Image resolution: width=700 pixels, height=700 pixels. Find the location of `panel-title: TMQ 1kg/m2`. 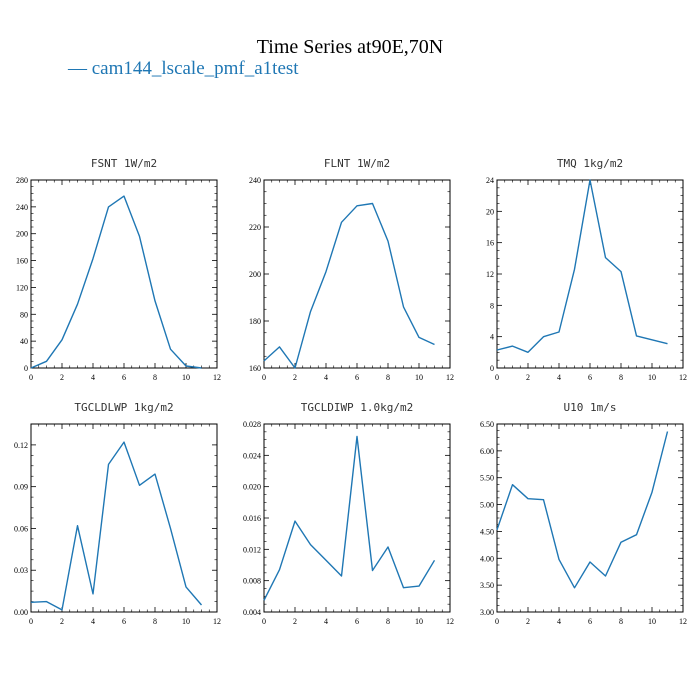

panel-title: TMQ 1kg/m2 is located at coordinates (590, 163).